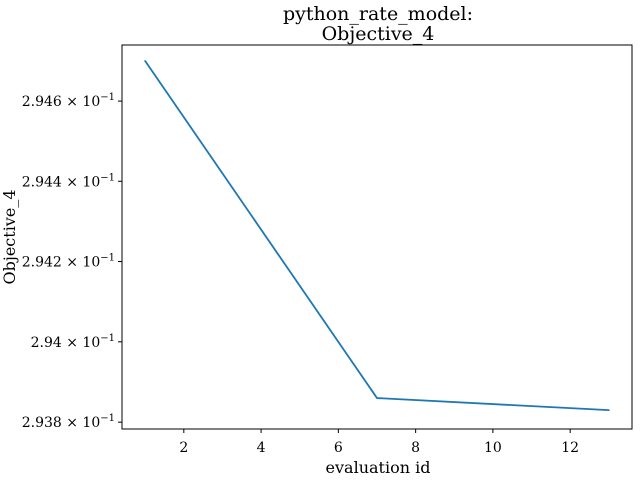  I want to click on x-axis-label: evaluation id, so click(378, 467).